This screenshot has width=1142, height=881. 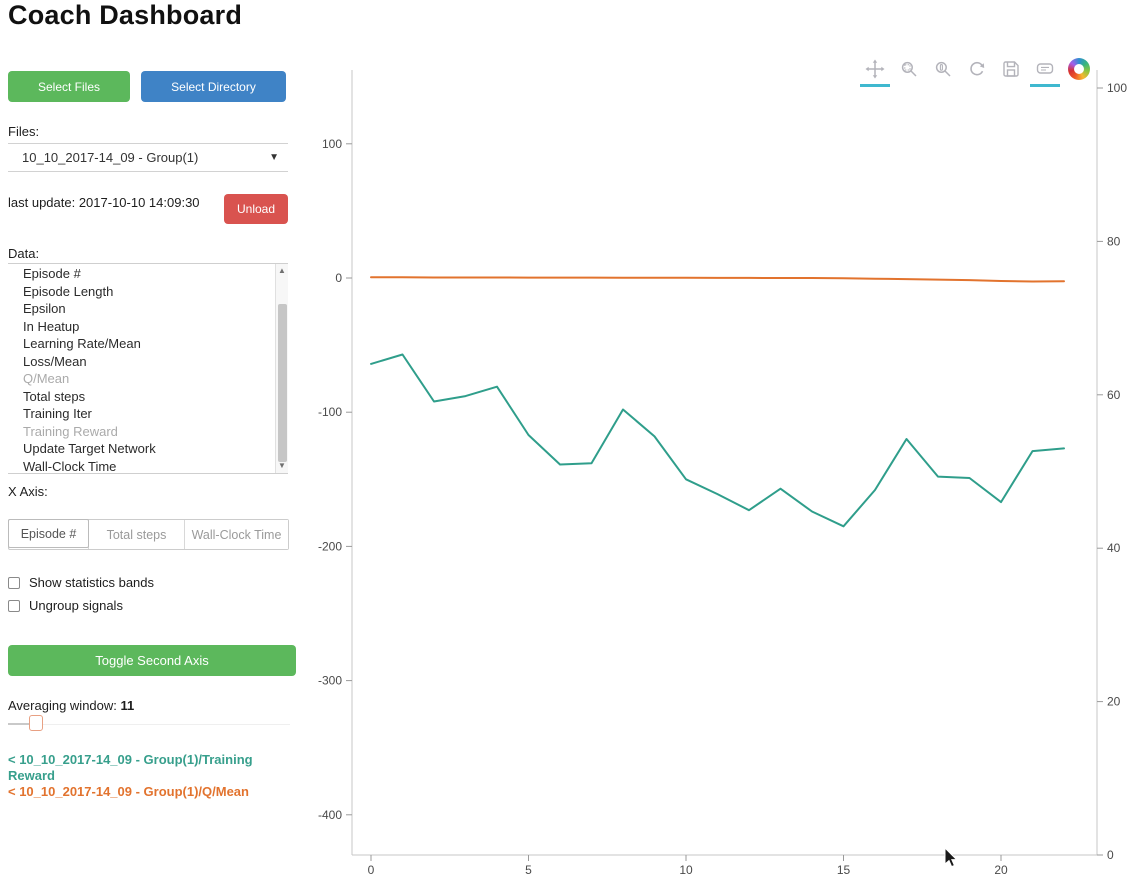 I want to click on last-update-text: last update: 2017-10-10 14:09:30, so click(x=104, y=202).